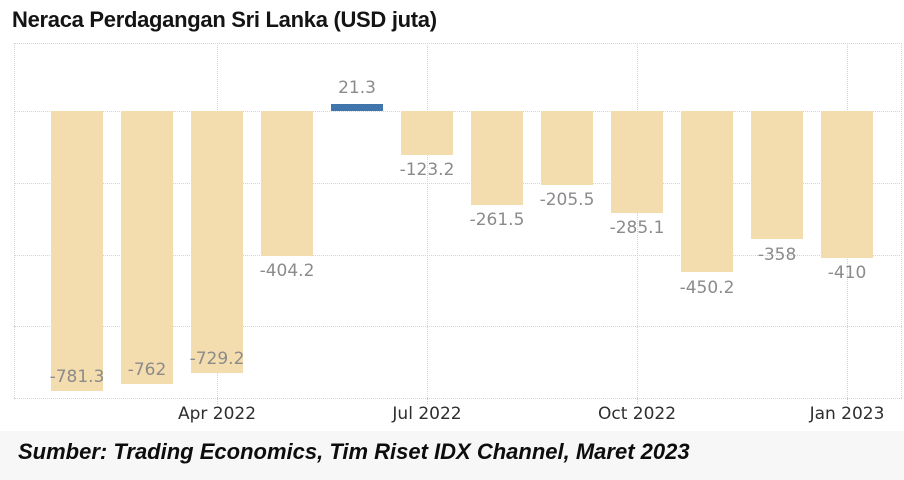 The width and height of the screenshot is (904, 480). What do you see at coordinates (77, 377) in the screenshot?
I see `bar-value-label: -781.3` at bounding box center [77, 377].